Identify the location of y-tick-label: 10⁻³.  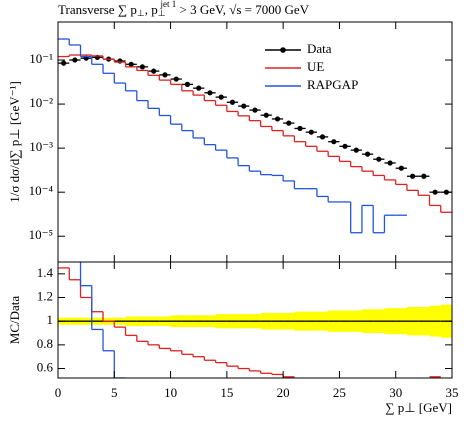
(41, 146).